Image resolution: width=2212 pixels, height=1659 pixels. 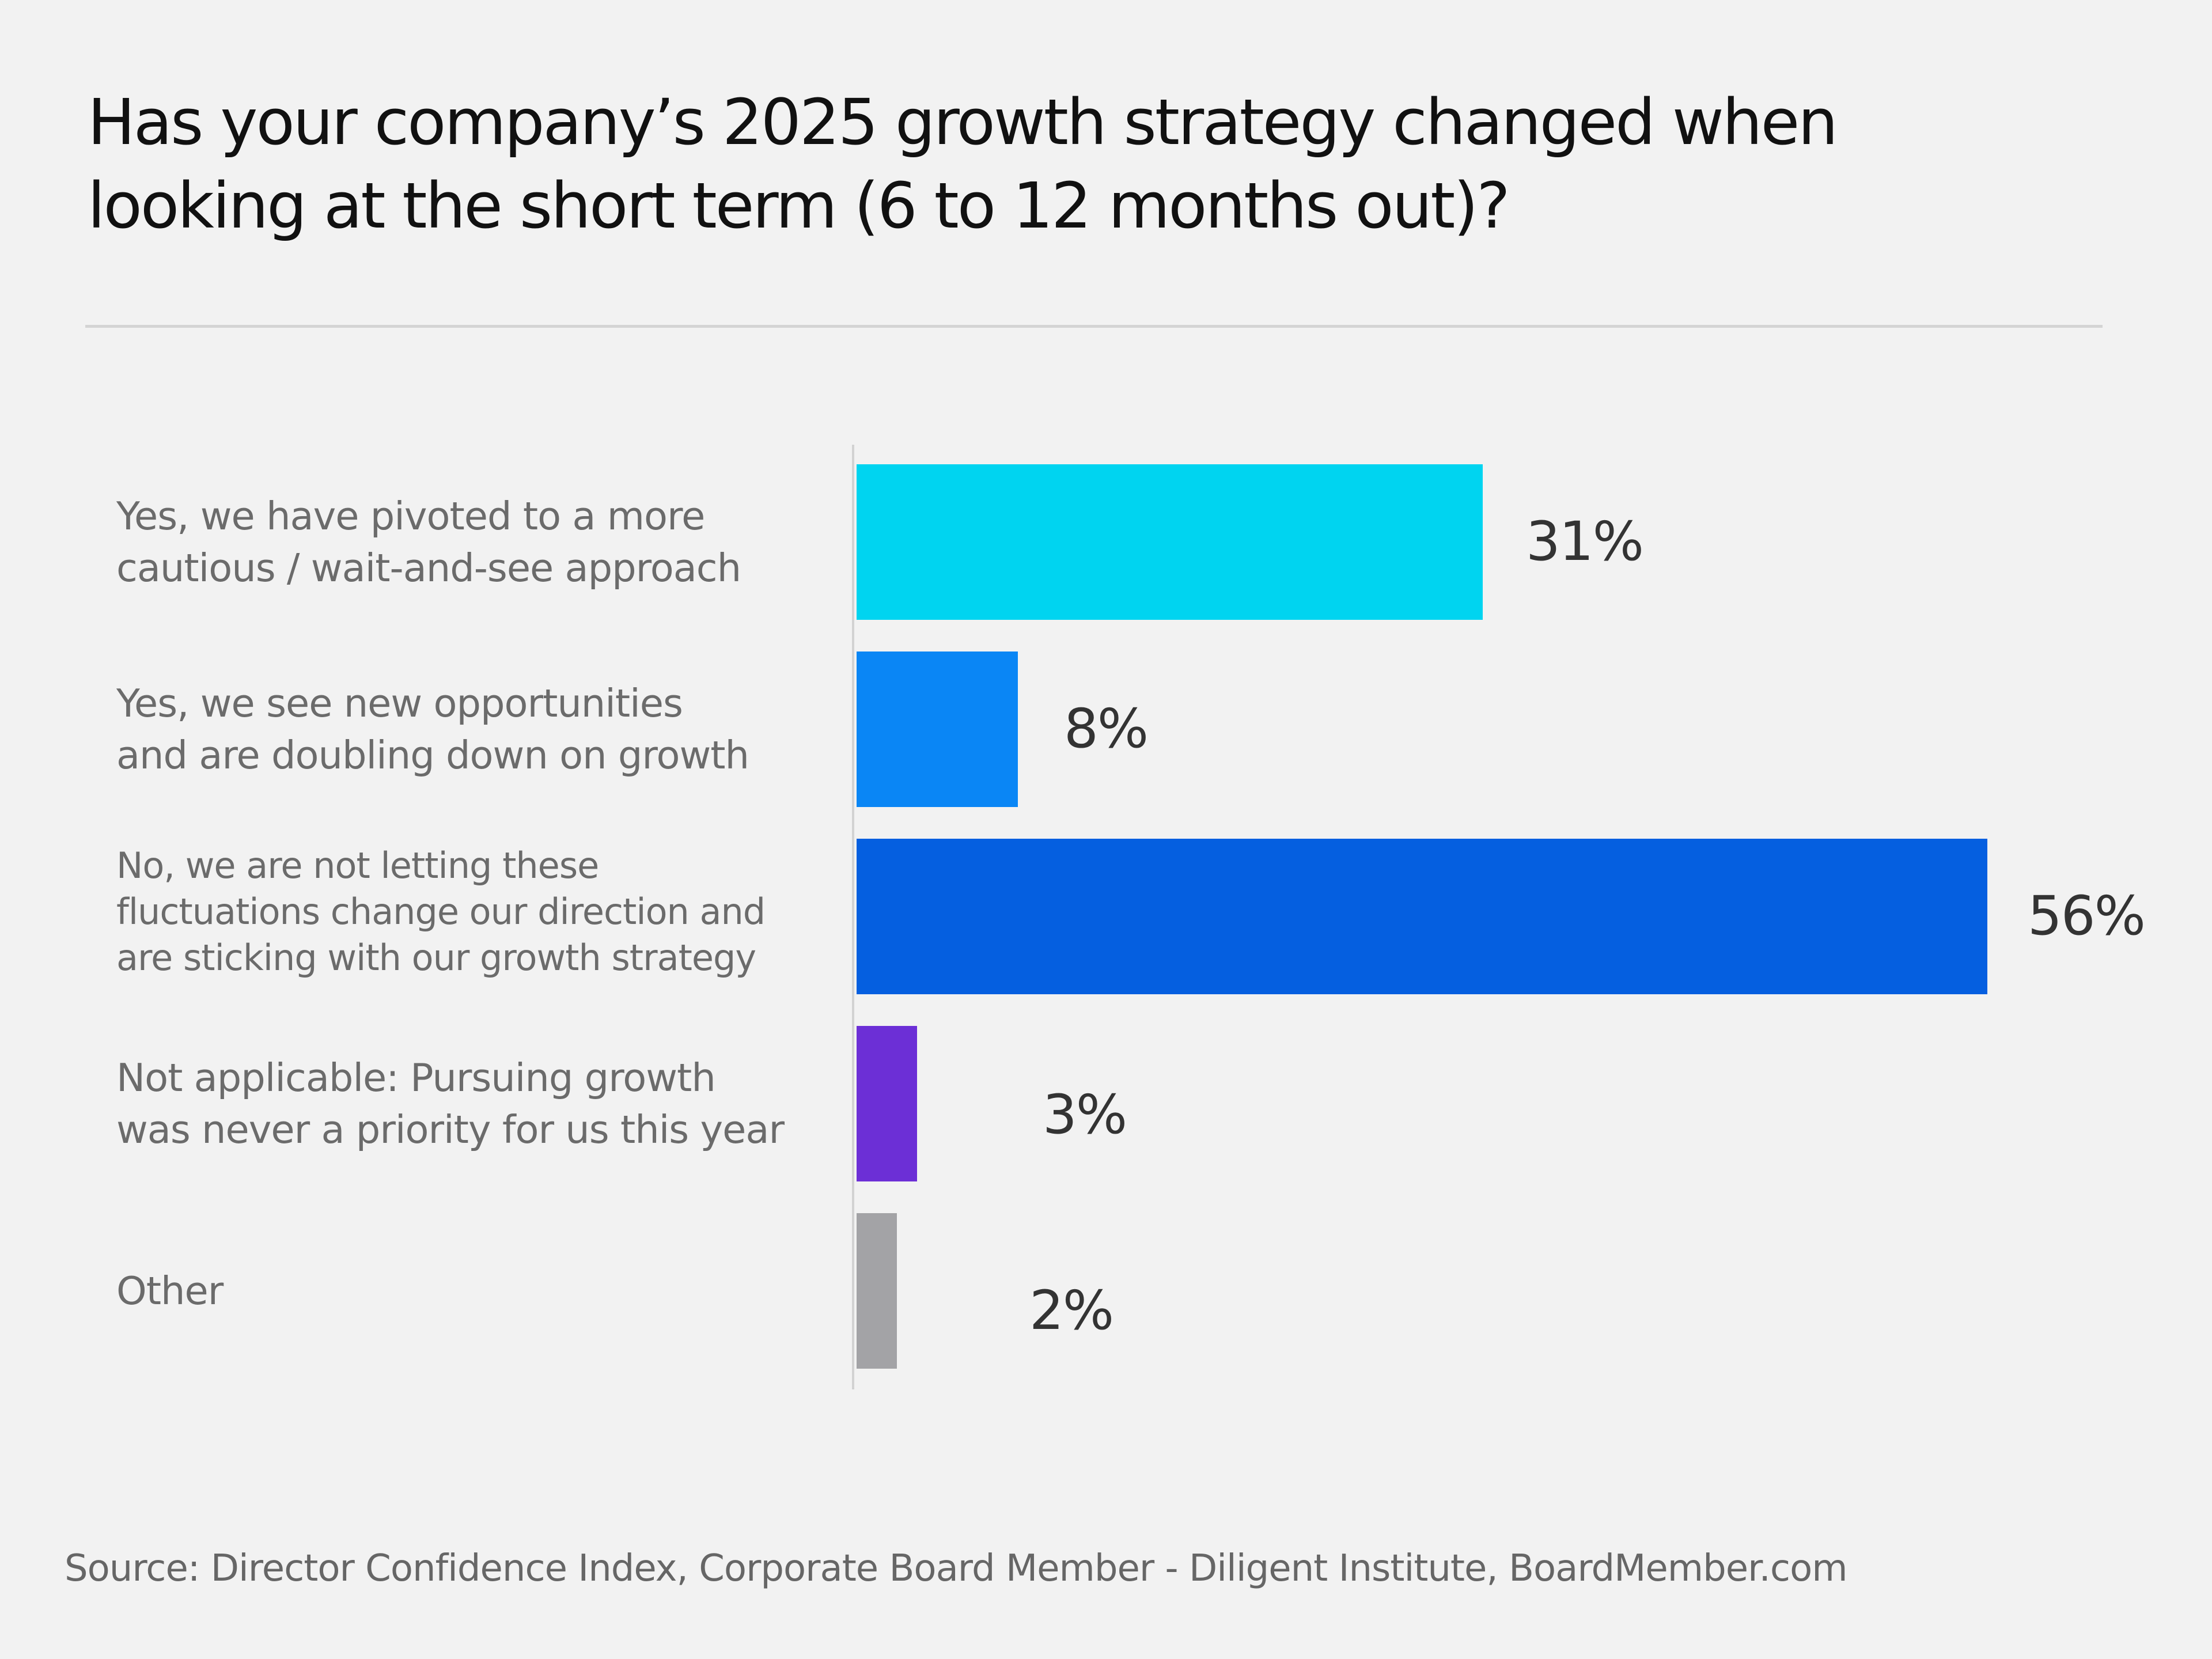 I want to click on title-divider, so click(x=1094, y=326).